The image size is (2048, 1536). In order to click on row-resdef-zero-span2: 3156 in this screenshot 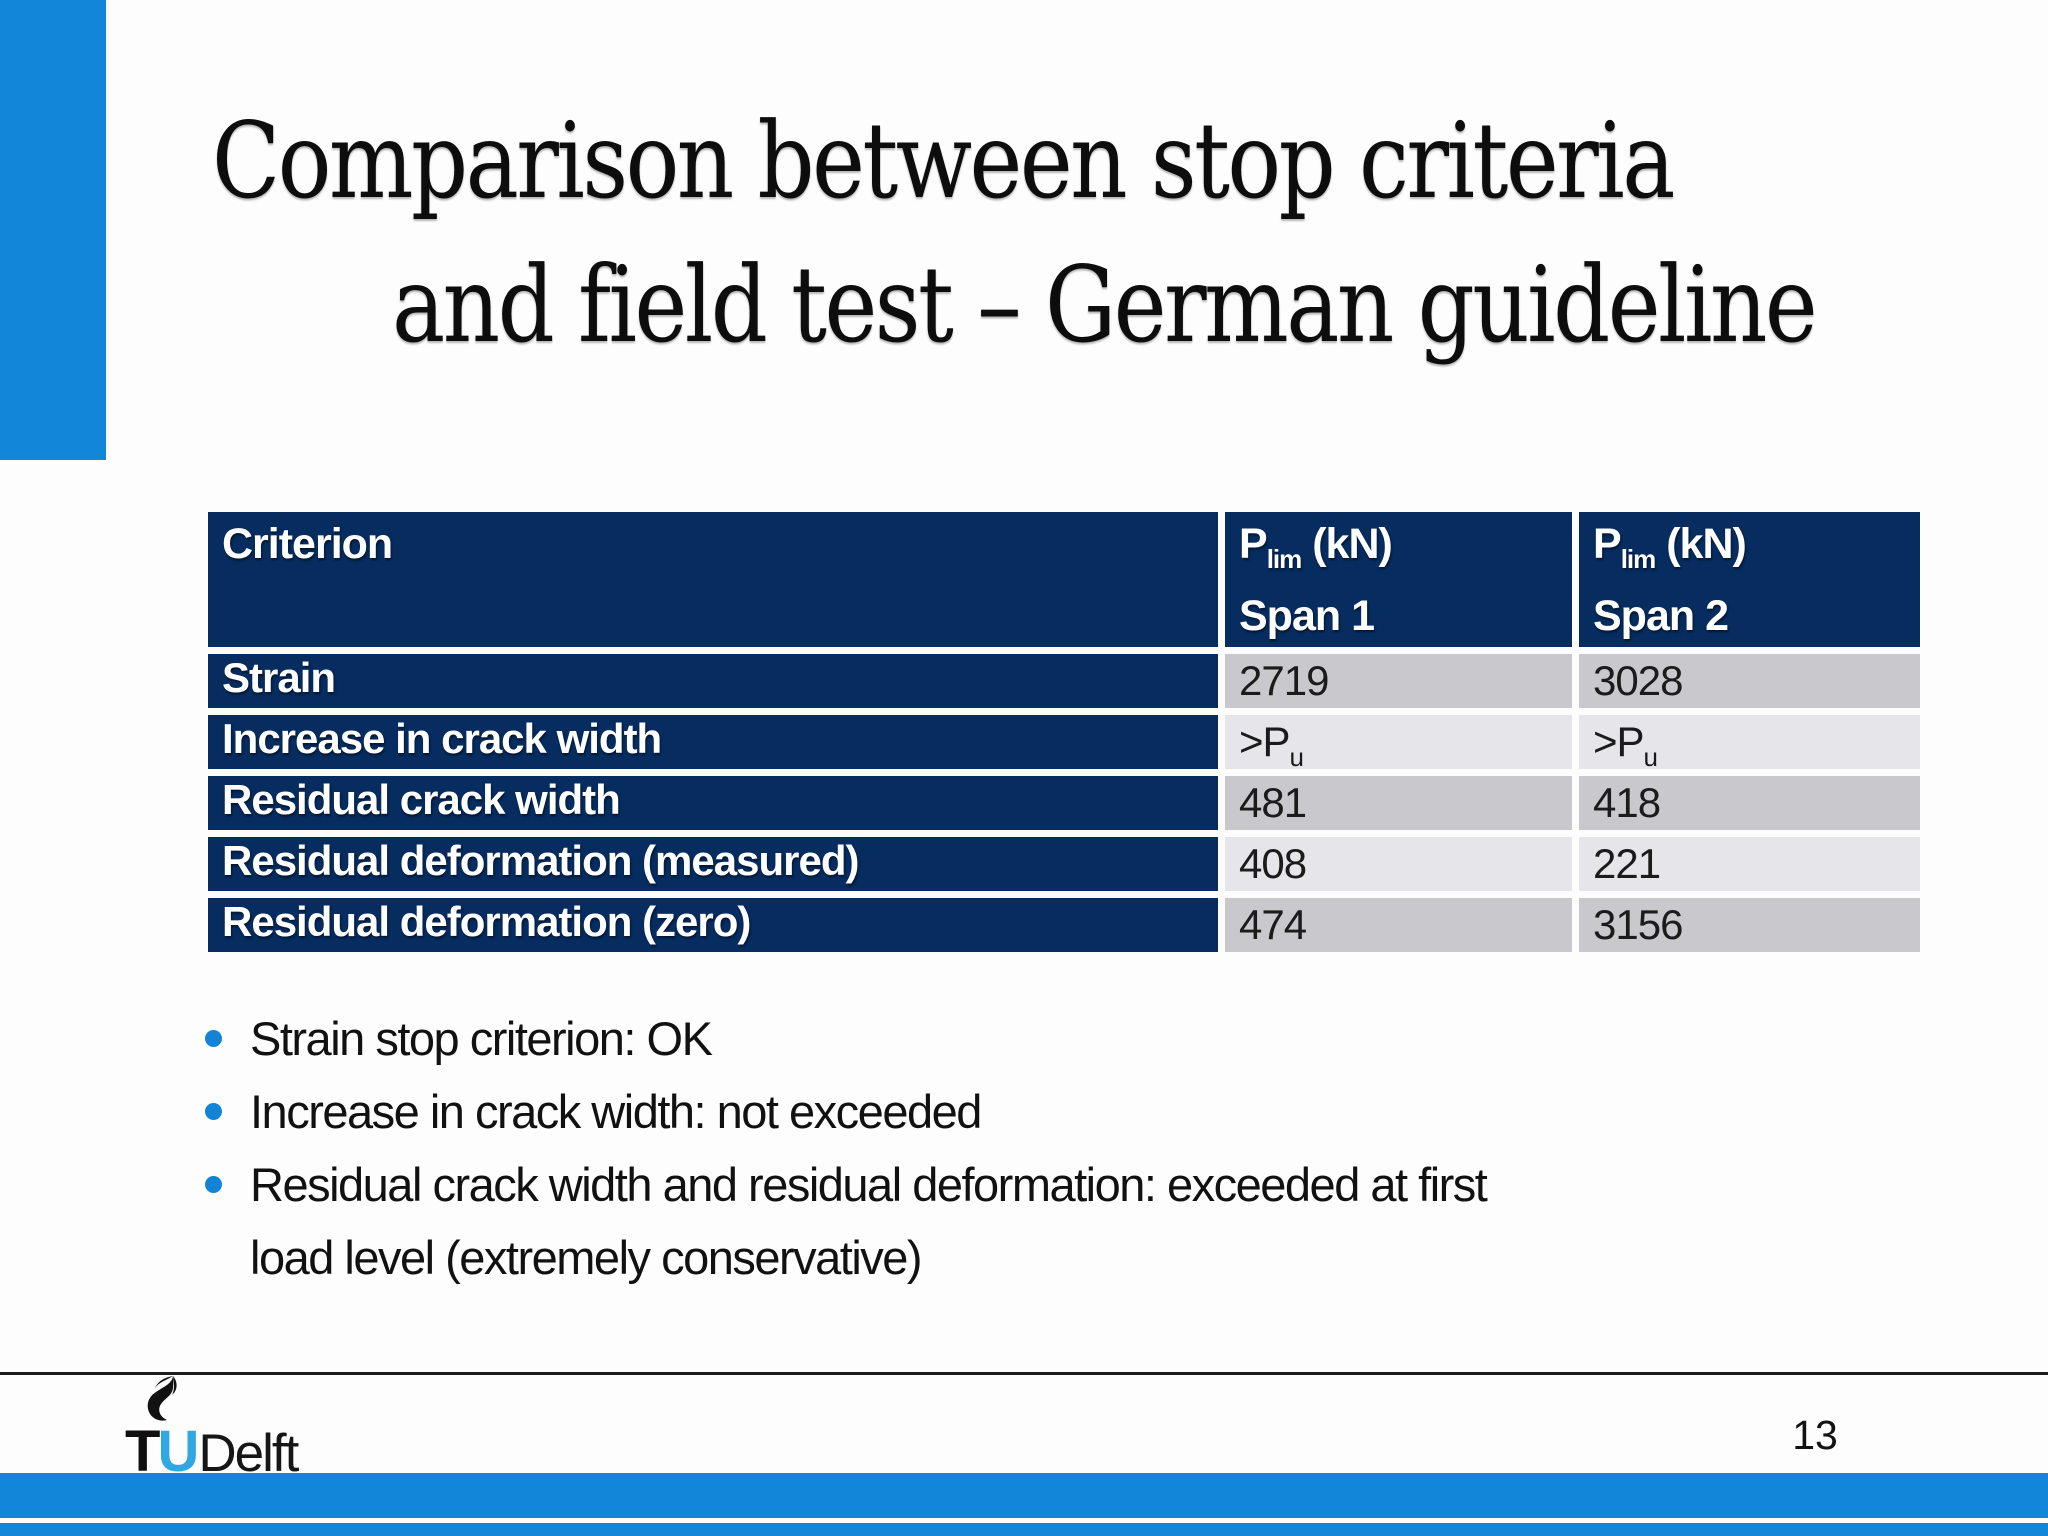, I will do `click(1749, 925)`.